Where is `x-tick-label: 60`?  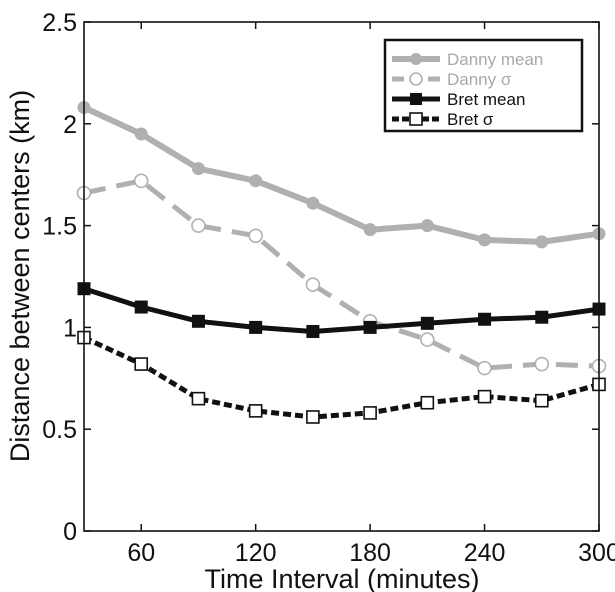 x-tick-label: 60 is located at coordinates (141, 553).